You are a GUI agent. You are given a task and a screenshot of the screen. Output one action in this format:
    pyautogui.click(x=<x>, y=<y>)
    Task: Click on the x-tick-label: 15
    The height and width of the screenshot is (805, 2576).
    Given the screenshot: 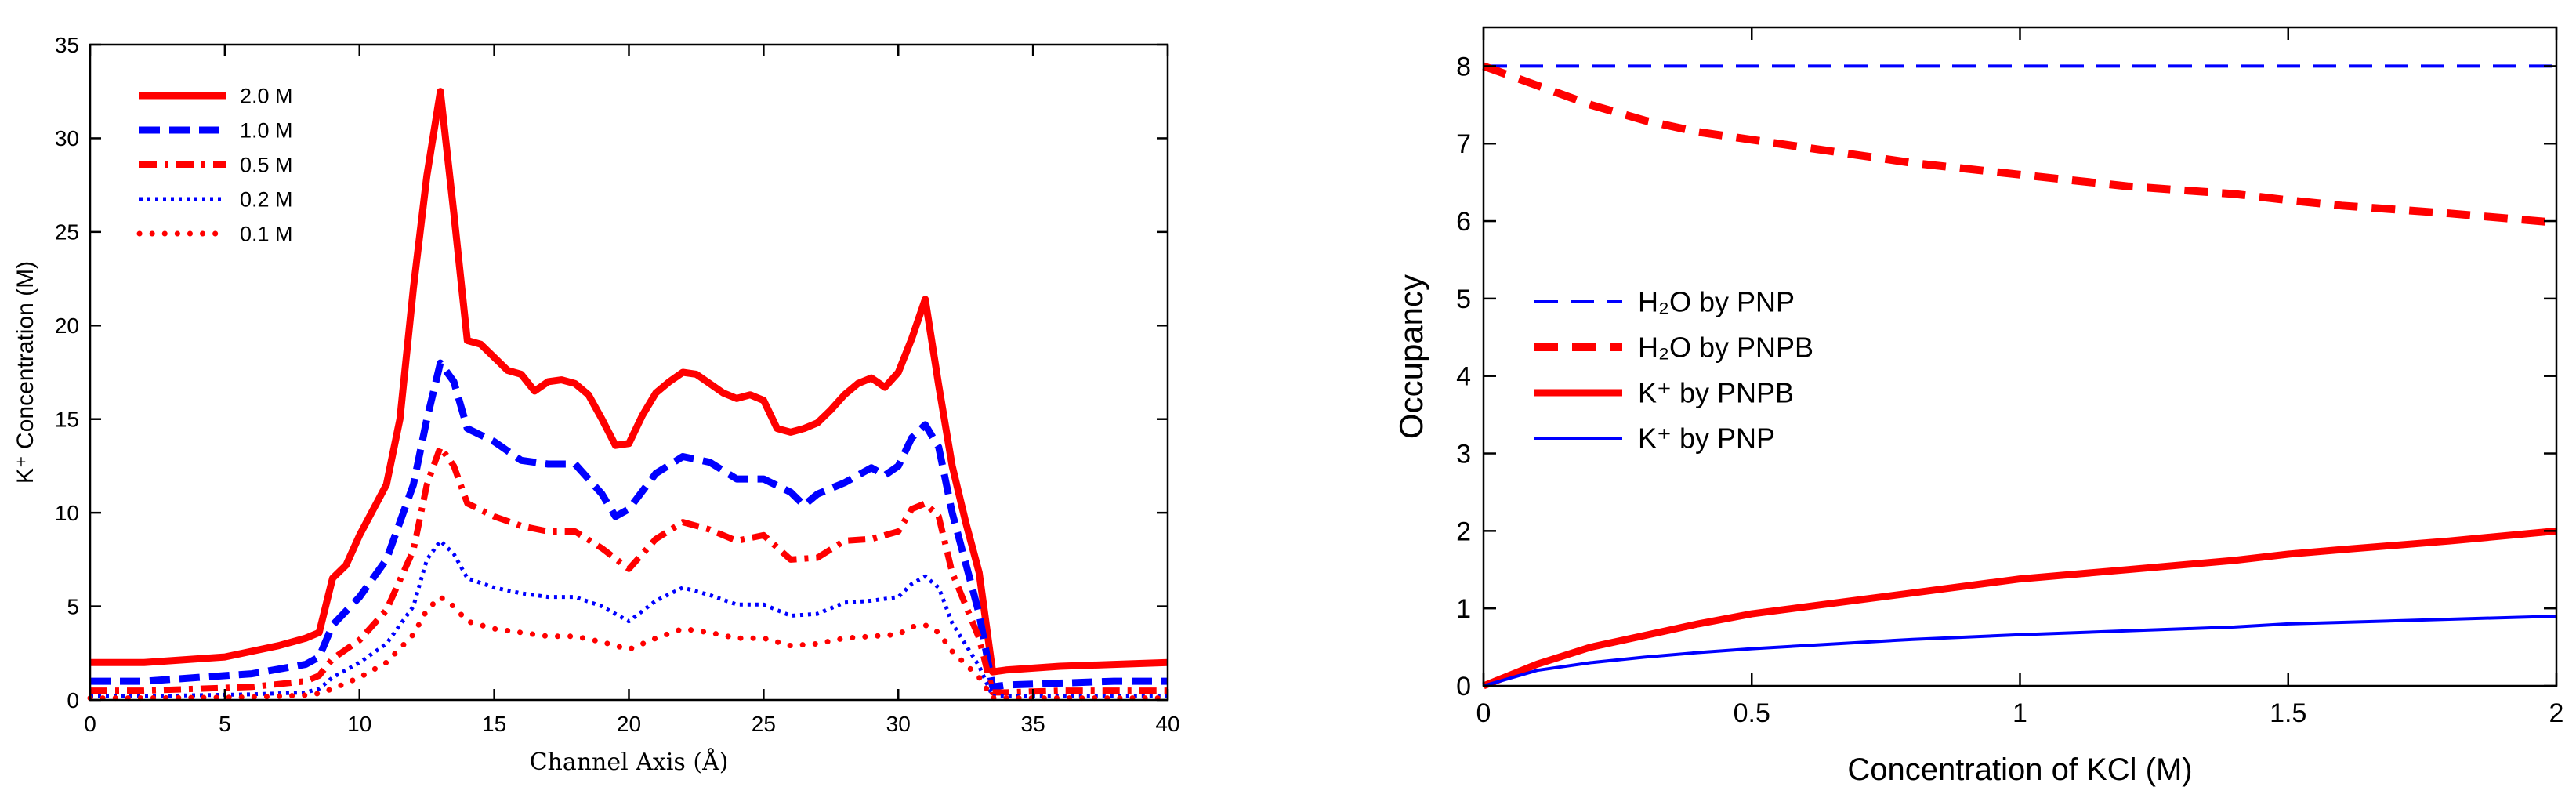 What is the action you would take?
    pyautogui.click(x=494, y=724)
    